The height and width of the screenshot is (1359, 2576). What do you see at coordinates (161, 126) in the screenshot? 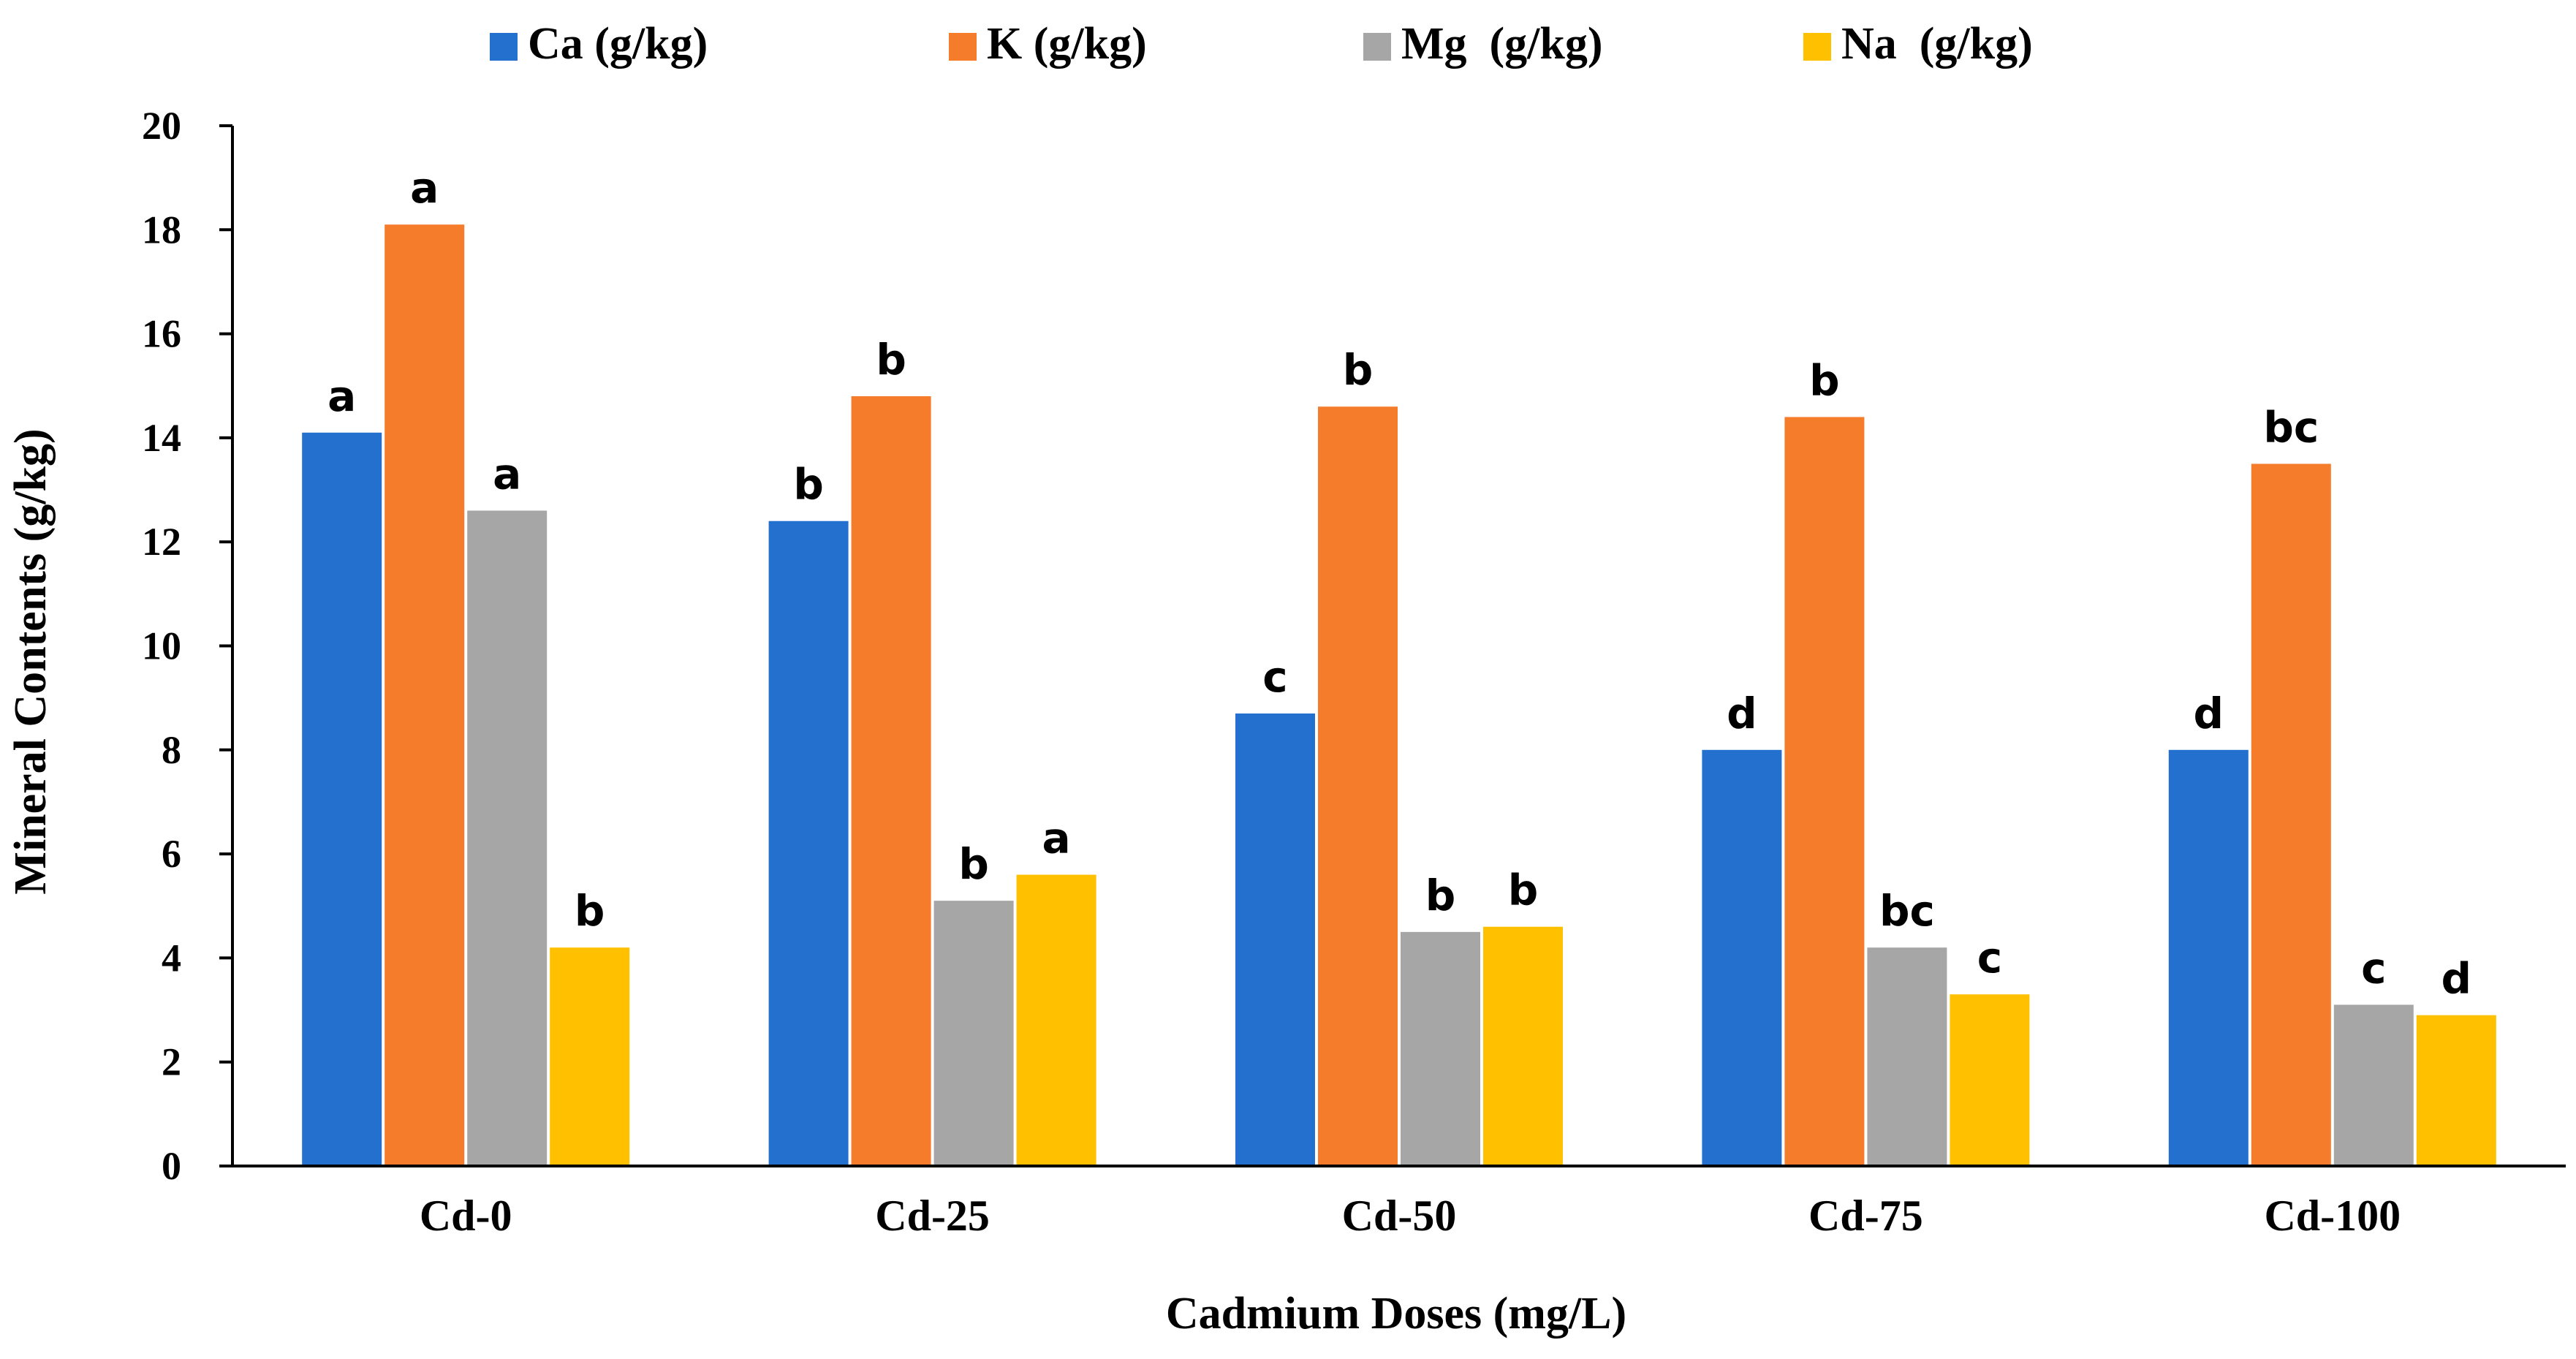
I see `y-tick-label: 20` at bounding box center [161, 126].